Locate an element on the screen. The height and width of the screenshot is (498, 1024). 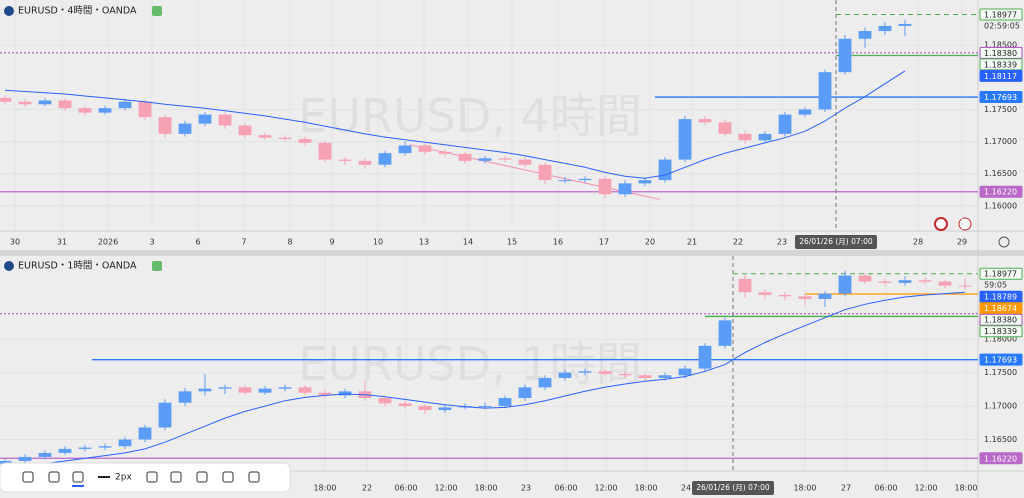
price-label-text: 1.18789 is located at coordinates (1000, 297).